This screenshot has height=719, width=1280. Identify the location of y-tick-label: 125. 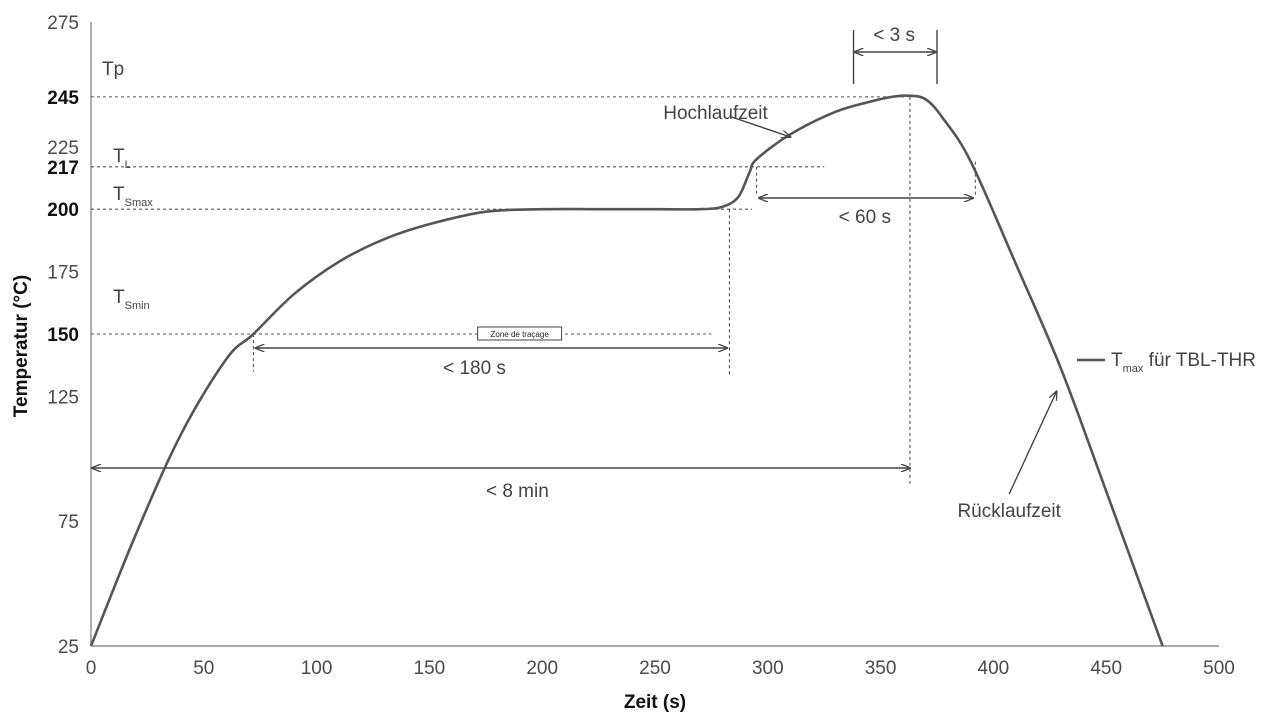
(63, 397).